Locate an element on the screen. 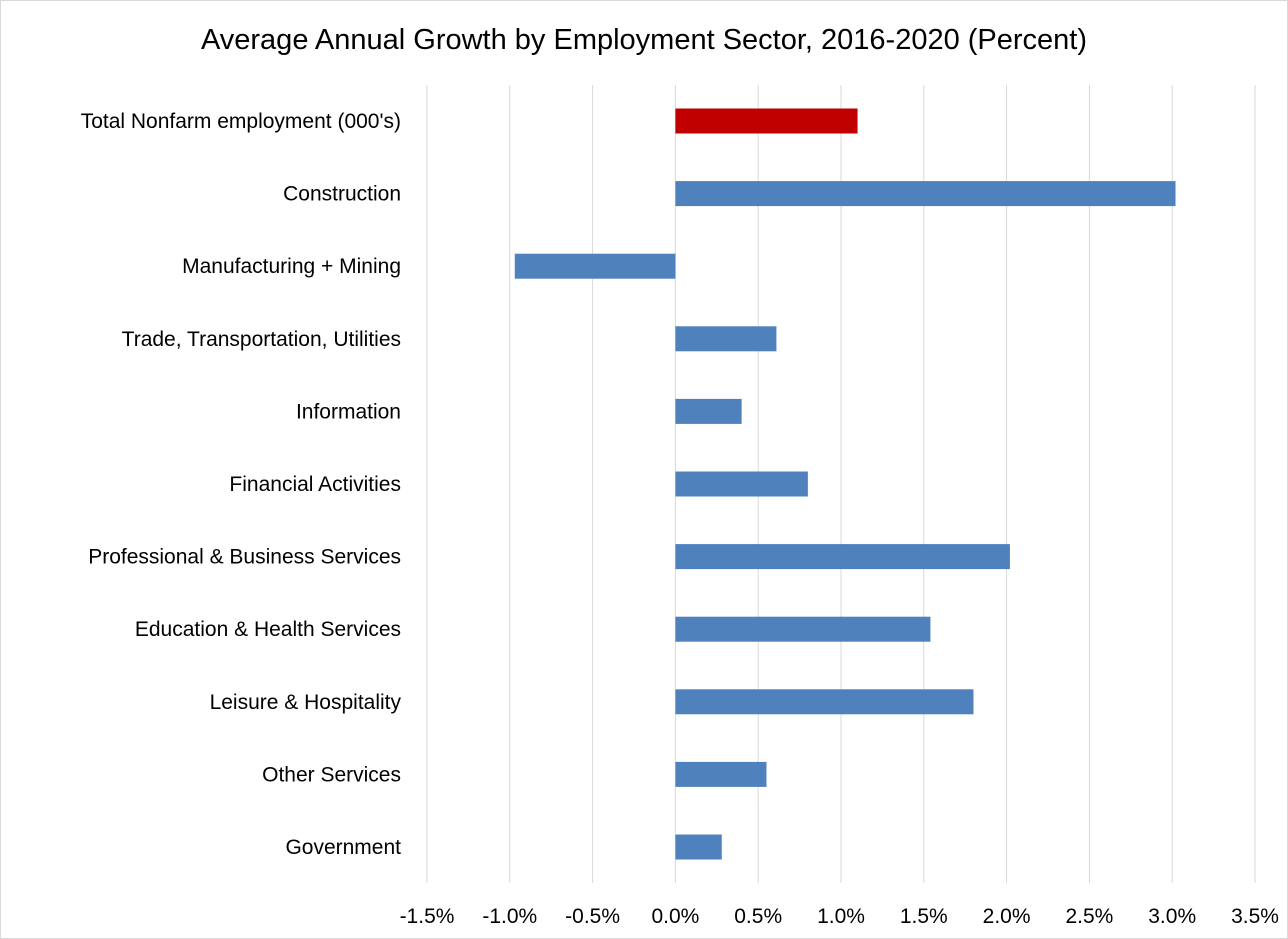 The image size is (1288, 939). category-label: Information is located at coordinates (348, 411).